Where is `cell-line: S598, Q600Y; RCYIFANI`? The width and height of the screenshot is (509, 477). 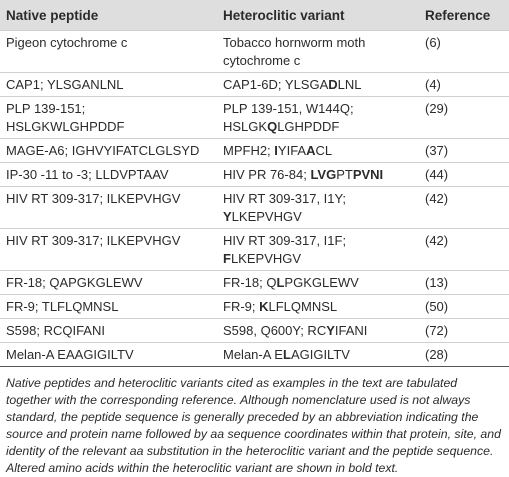
cell-line: S598, Q600Y; RCYIFANI is located at coordinates (318, 331).